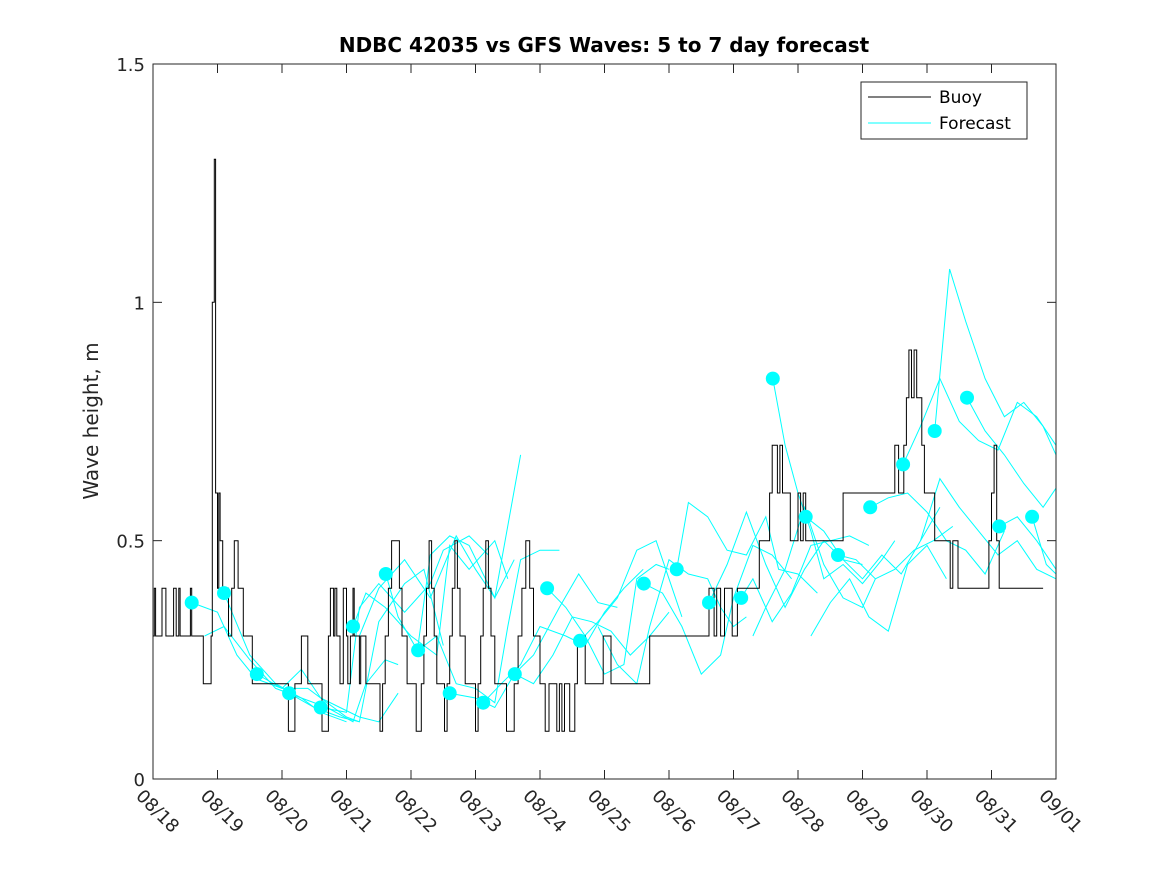 The height and width of the screenshot is (875, 1167). What do you see at coordinates (130, 423) in the screenshot?
I see `y-tick-labels: 0 0.5 1 1.5` at bounding box center [130, 423].